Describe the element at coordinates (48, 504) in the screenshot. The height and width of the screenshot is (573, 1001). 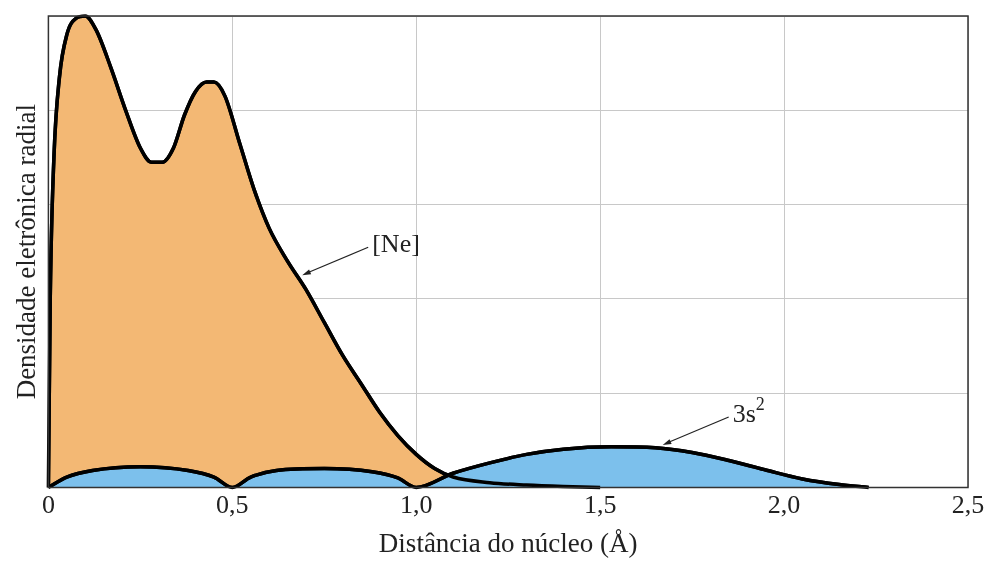
I see `x-tick-label: 0` at that location.